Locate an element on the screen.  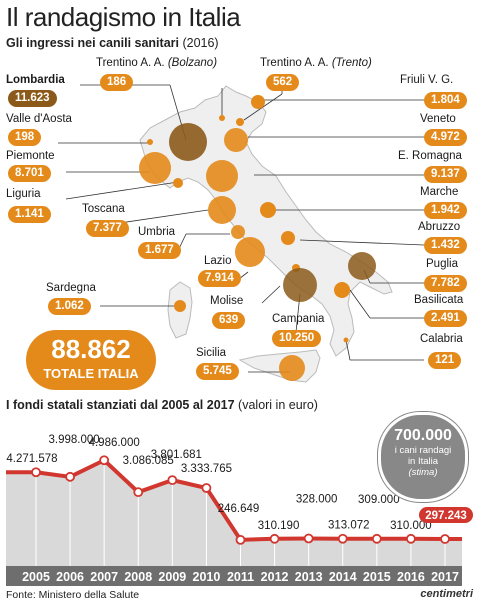
value-calabria: 121 is located at coordinates (445, 360).